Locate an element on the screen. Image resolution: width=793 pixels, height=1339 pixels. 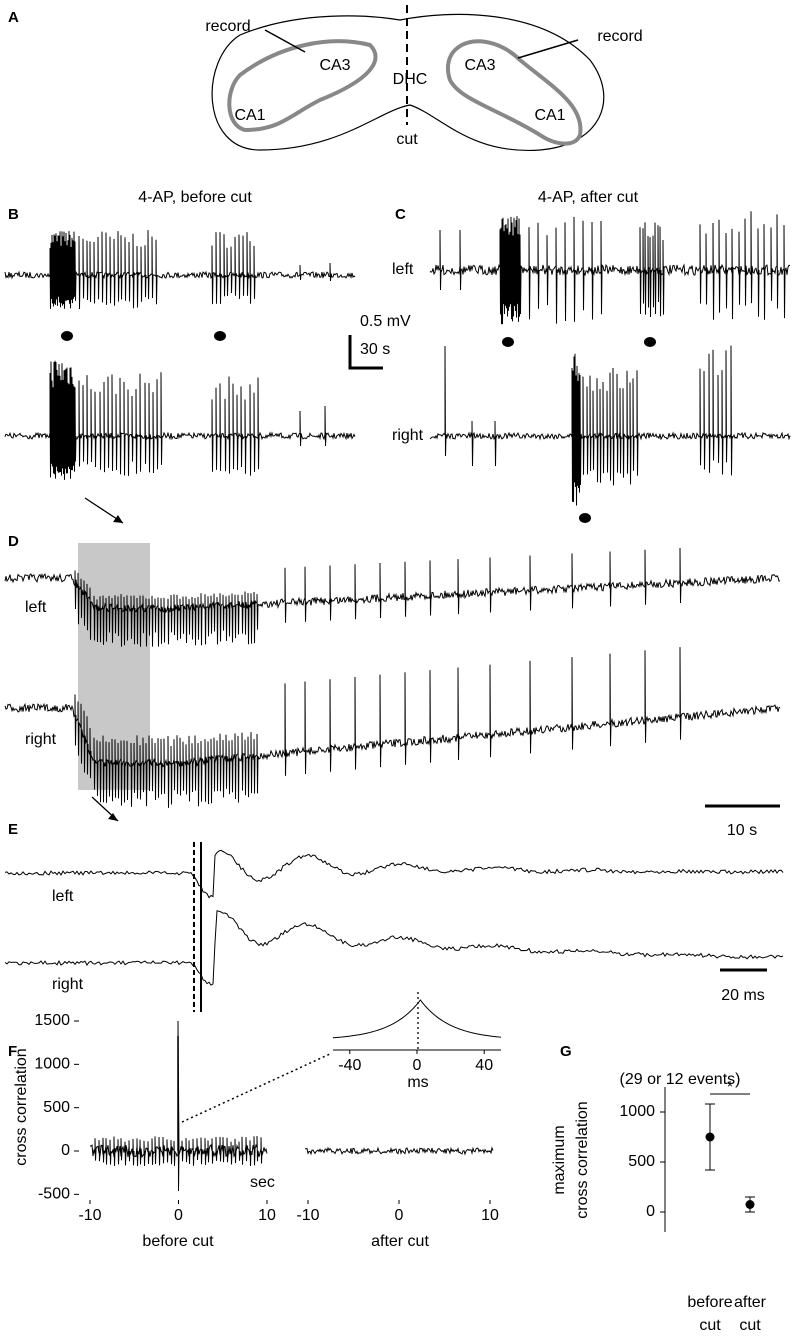
diagram-label: DHC is located at coordinates (410, 79).